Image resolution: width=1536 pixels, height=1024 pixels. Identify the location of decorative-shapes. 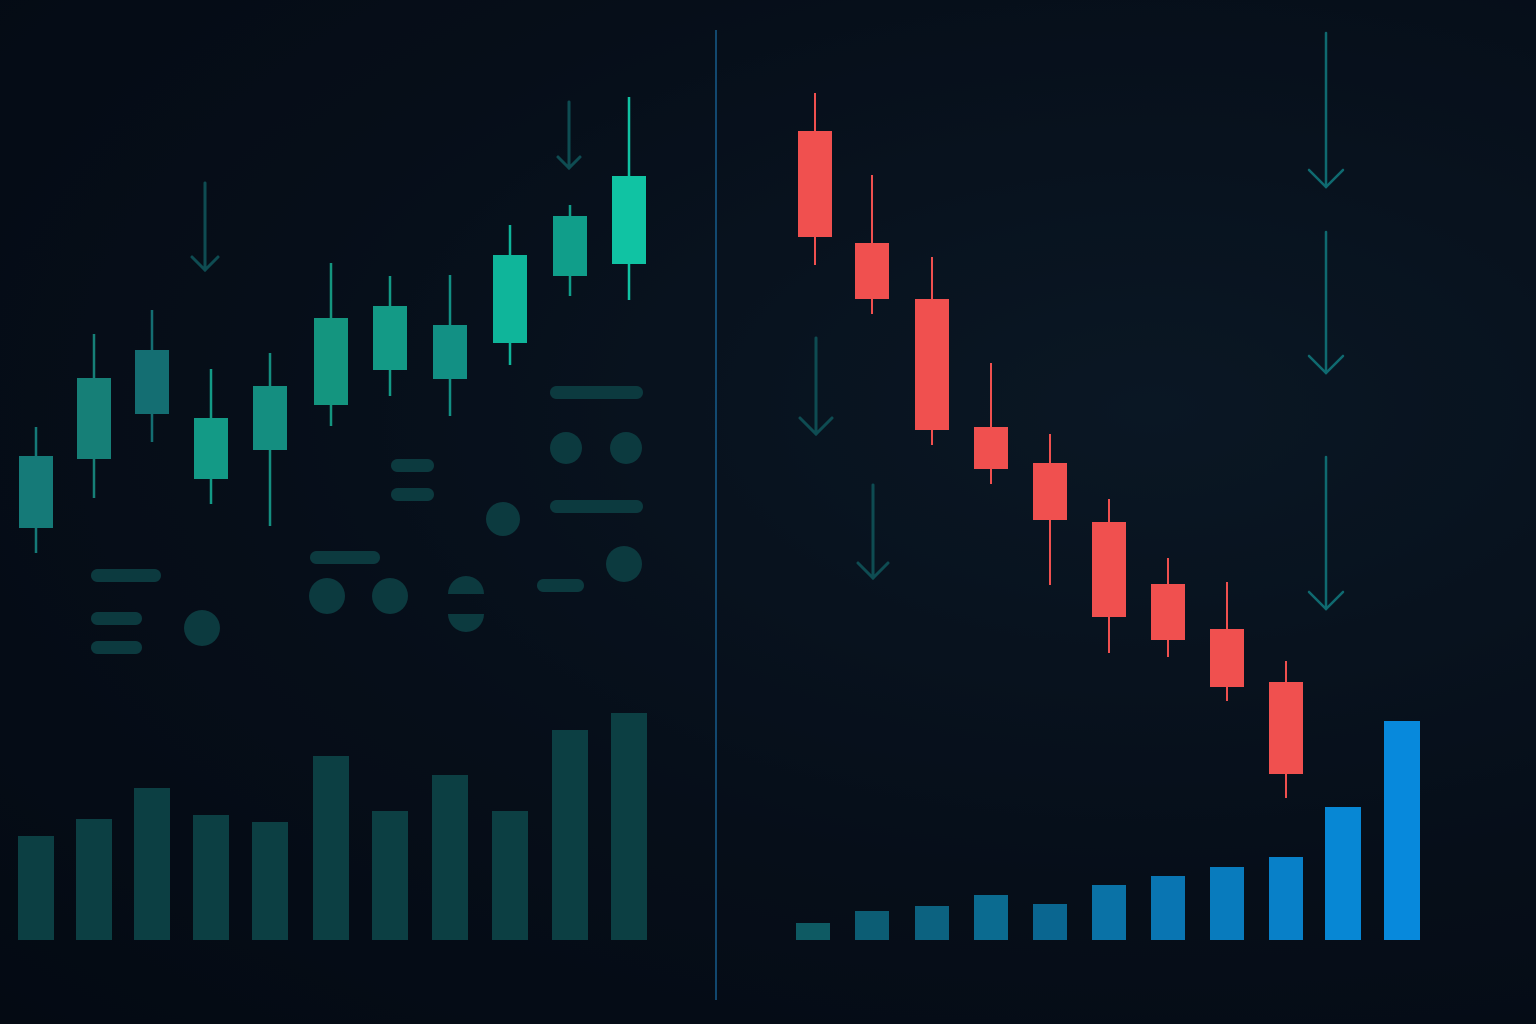
(367, 520).